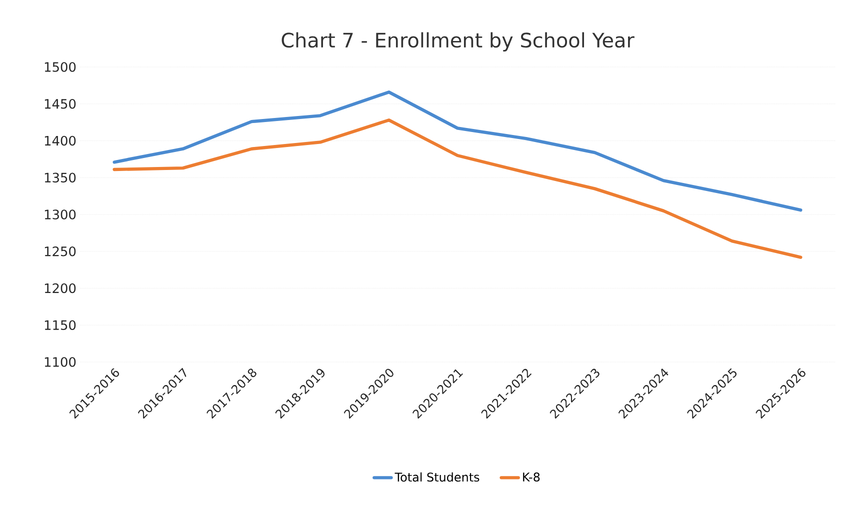 This screenshot has width=845, height=517. I want to click on legend-label: Total Students, so click(437, 477).